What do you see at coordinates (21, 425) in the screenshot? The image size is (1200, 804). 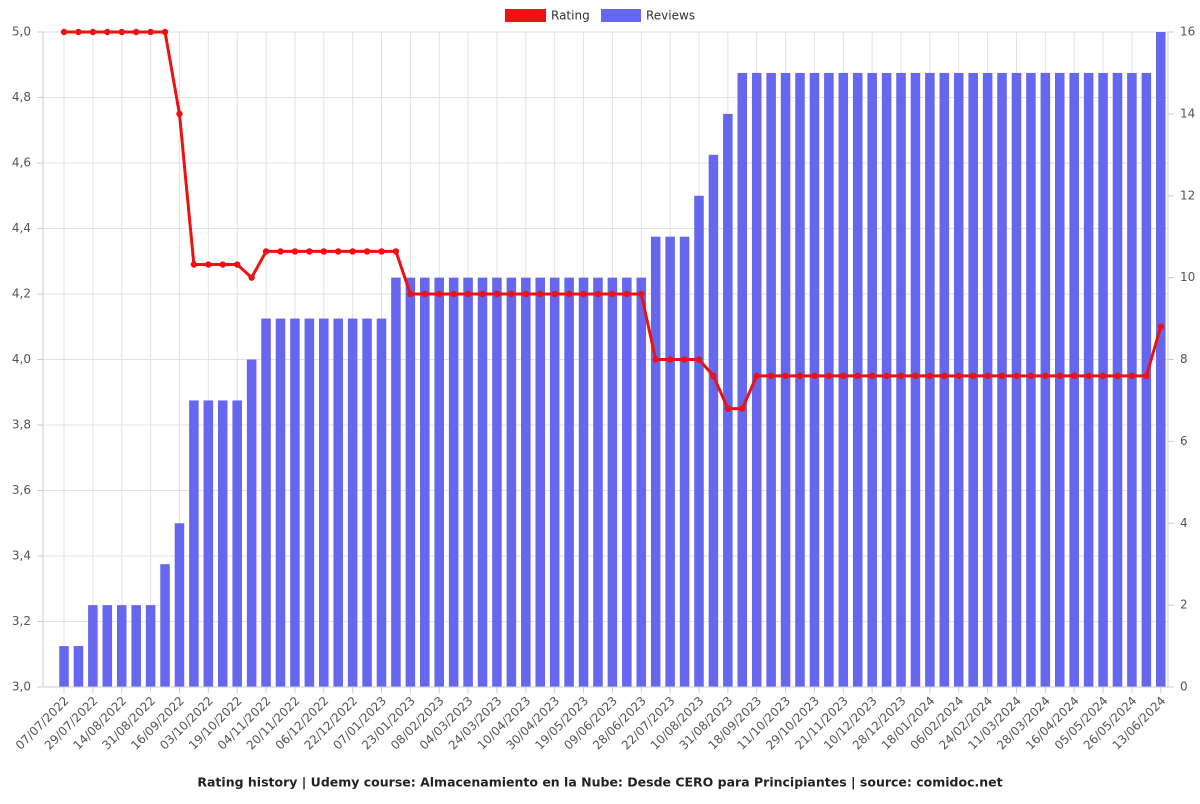 I see `y-tick-label: 3,8` at bounding box center [21, 425].